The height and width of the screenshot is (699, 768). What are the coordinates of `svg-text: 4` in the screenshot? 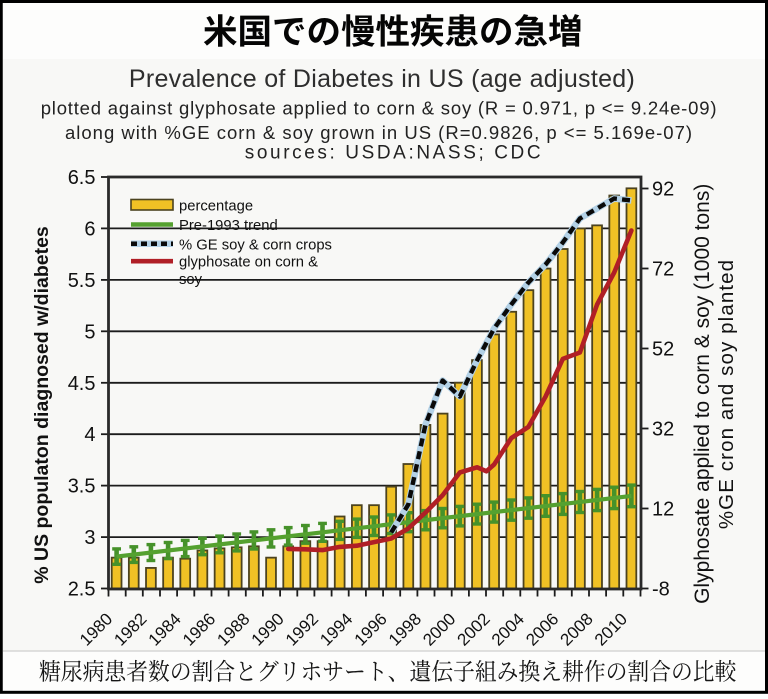 It's located at (89, 435).